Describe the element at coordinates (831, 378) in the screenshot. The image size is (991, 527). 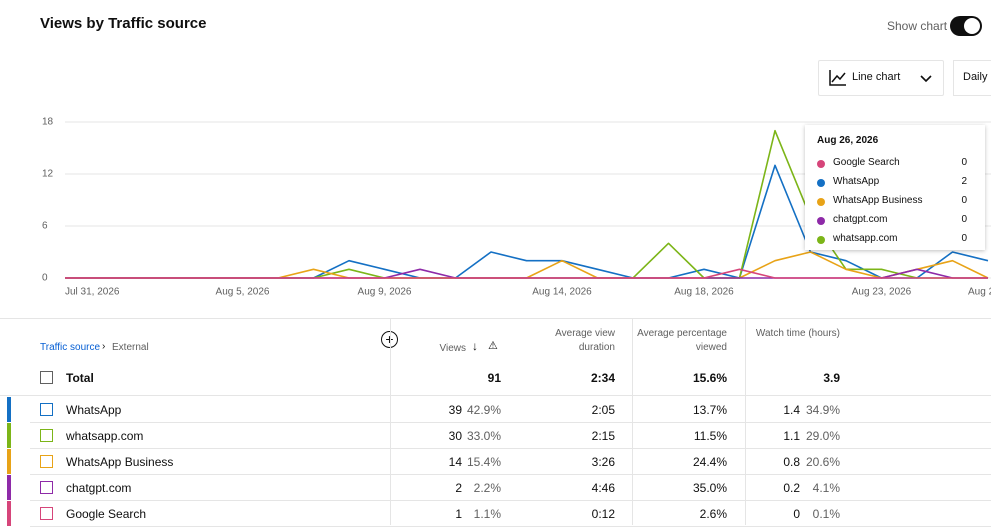
I see `total-watch: 3.9` at that location.